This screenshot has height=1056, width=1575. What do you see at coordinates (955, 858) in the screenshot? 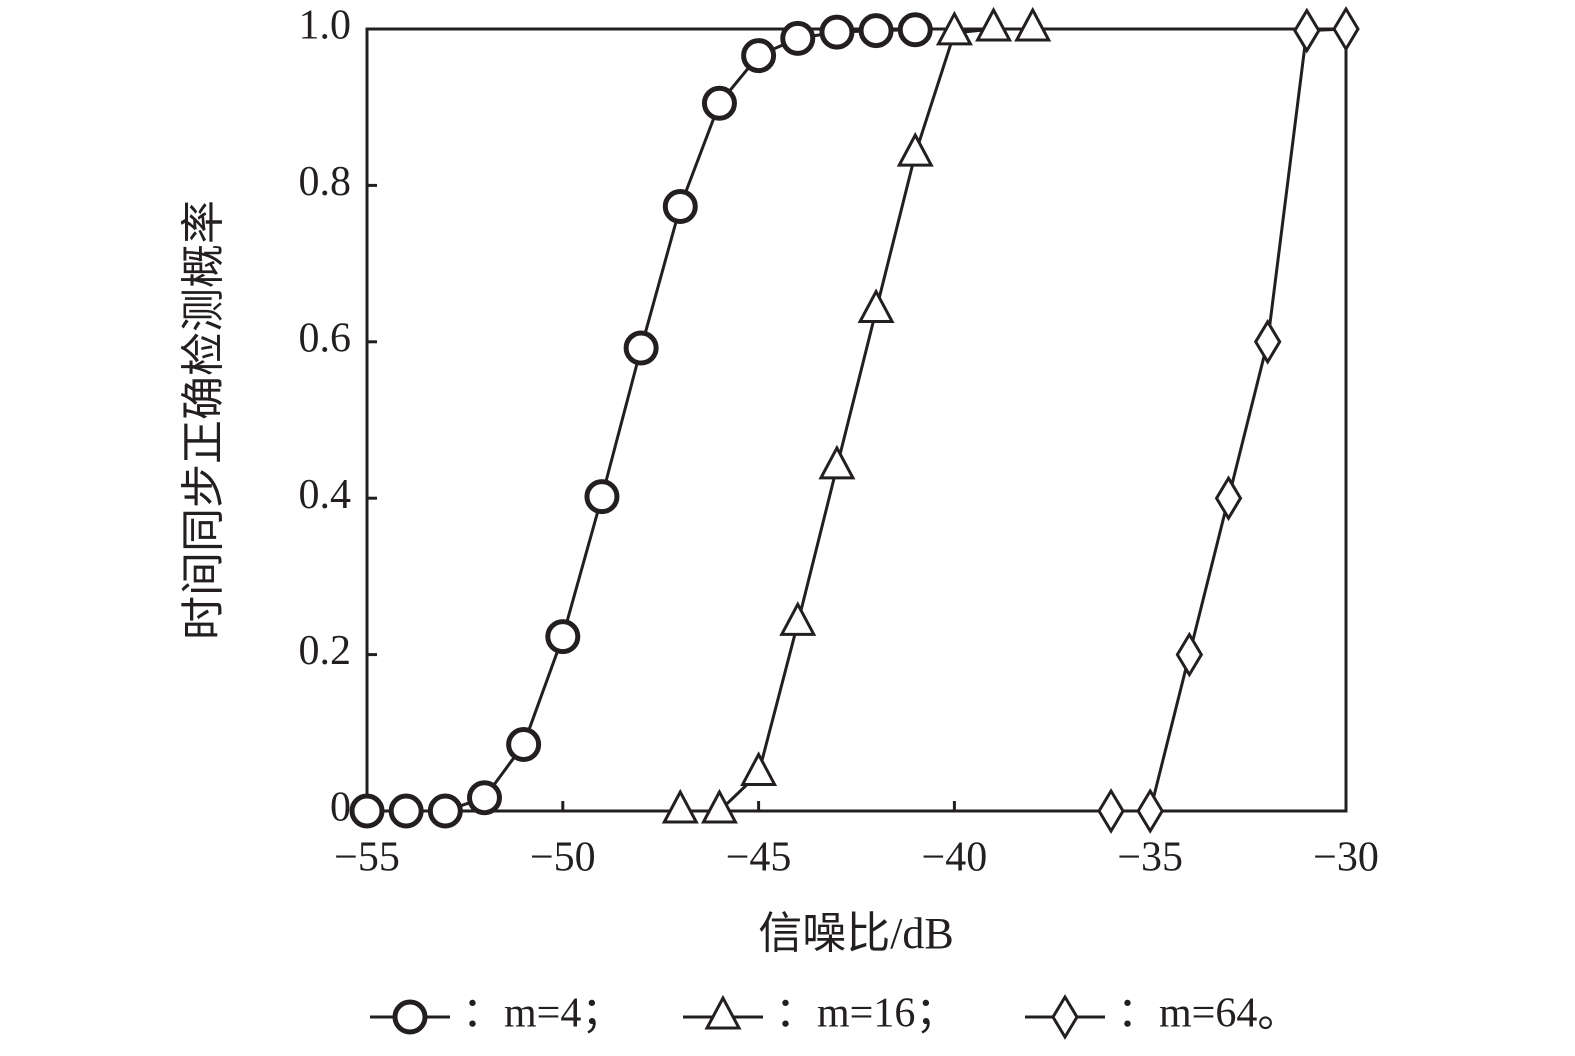
I see `x-tick-label: −40` at bounding box center [955, 858].